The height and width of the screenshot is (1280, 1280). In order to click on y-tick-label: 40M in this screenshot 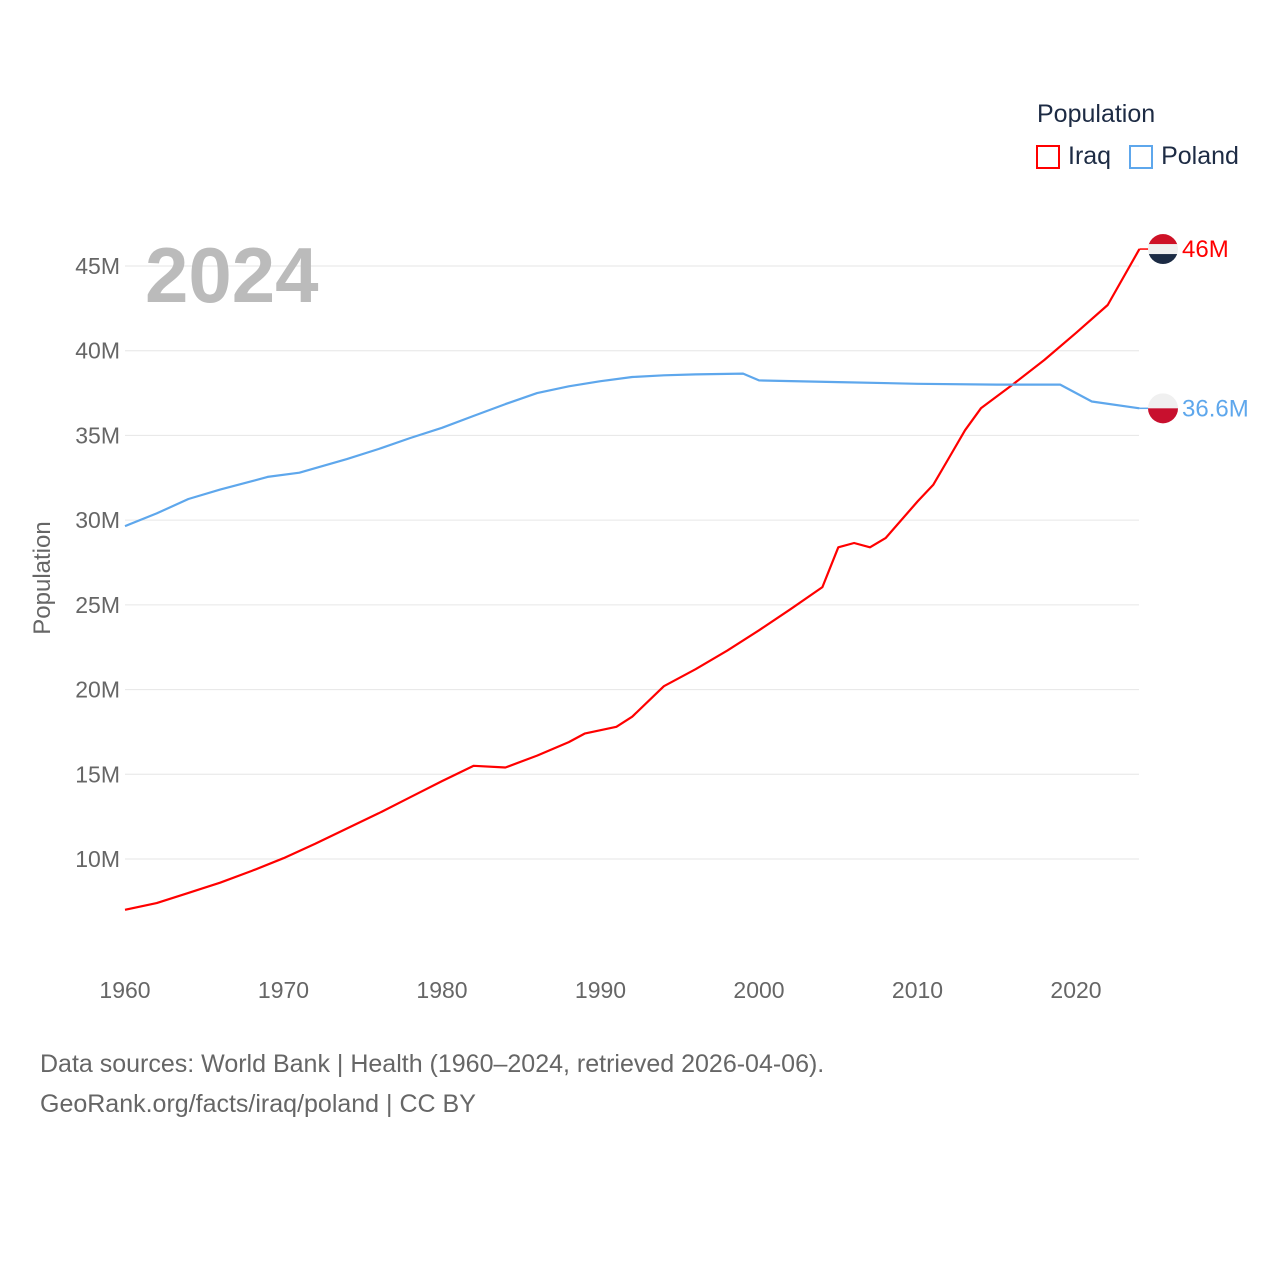, I will do `click(97, 351)`.